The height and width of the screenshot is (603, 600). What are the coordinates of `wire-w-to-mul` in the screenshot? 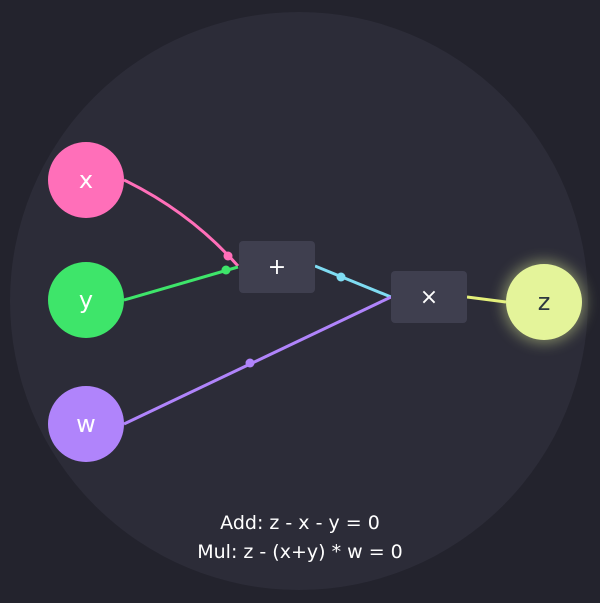 It's located at (257, 360).